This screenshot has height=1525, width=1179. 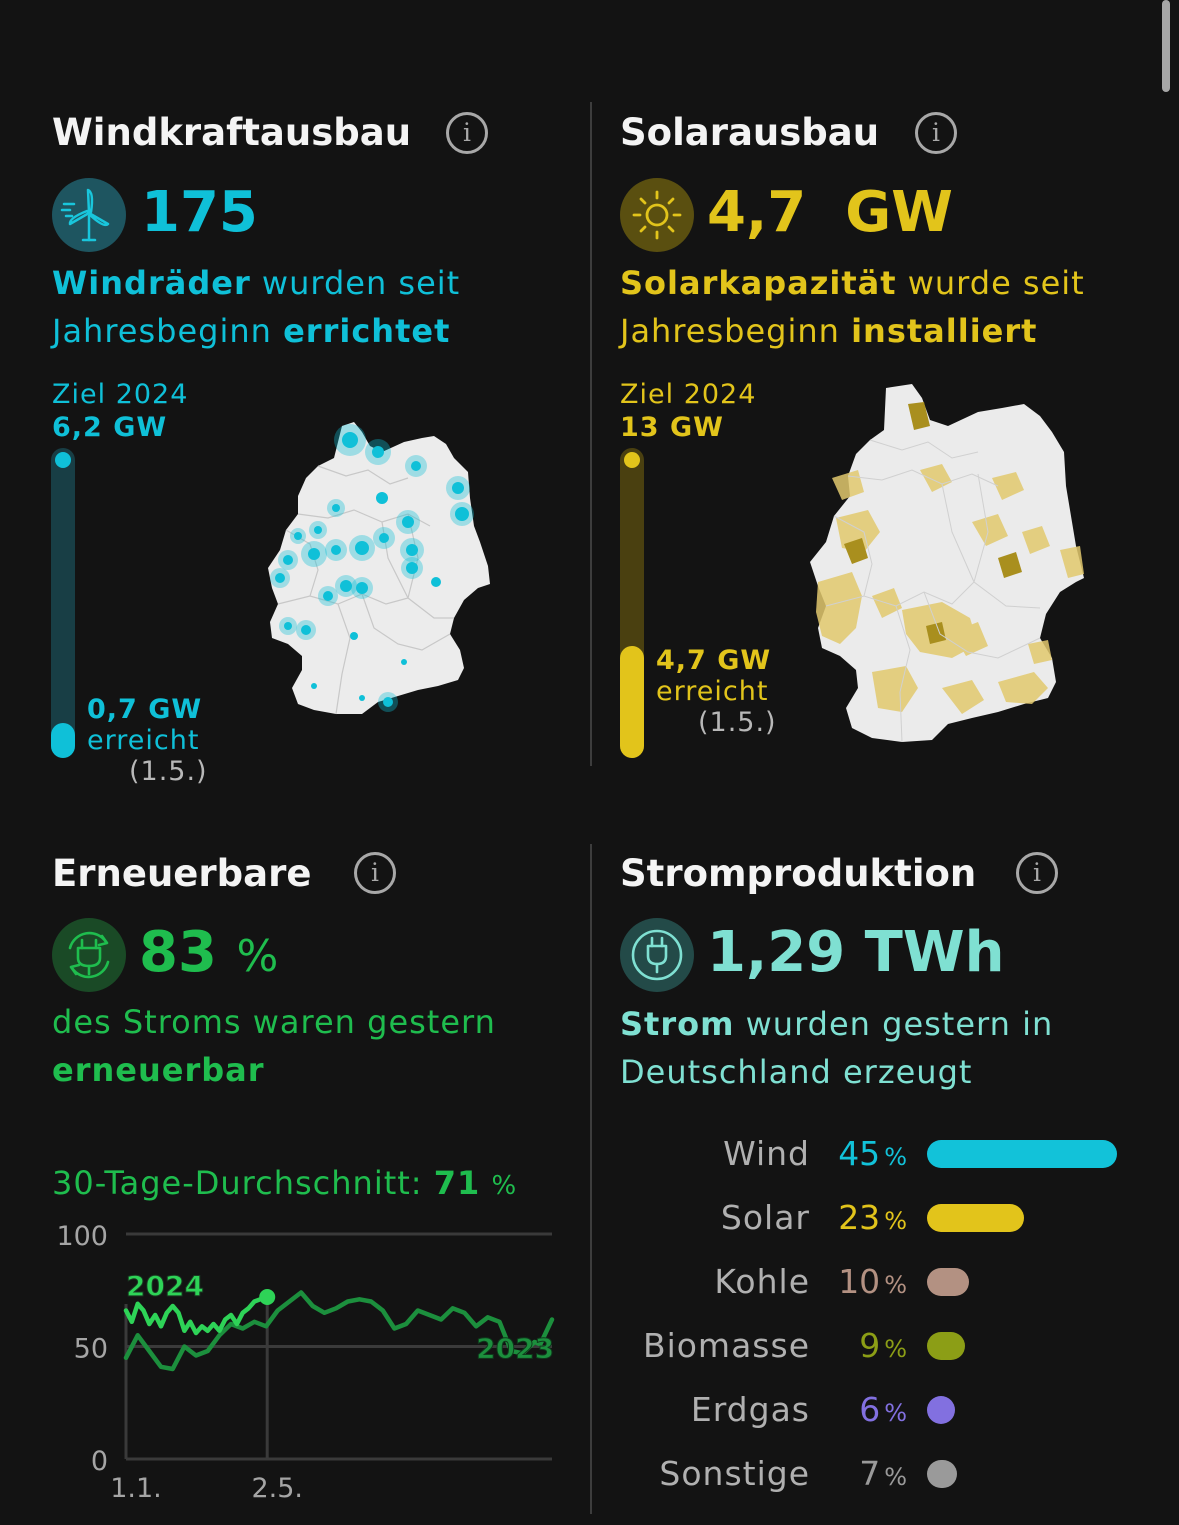 What do you see at coordinates (372, 568) in the screenshot?
I see `wind-farm-markers` at bounding box center [372, 568].